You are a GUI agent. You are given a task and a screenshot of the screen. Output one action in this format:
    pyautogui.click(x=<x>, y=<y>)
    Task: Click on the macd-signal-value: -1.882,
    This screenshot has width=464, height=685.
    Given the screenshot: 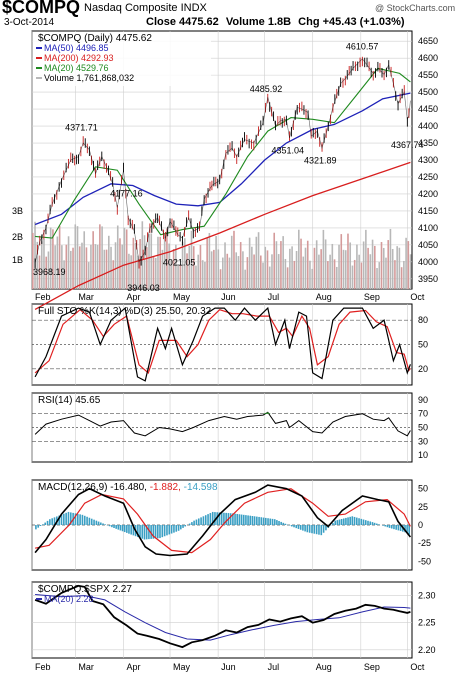 What is the action you would take?
    pyautogui.click(x=167, y=487)
    